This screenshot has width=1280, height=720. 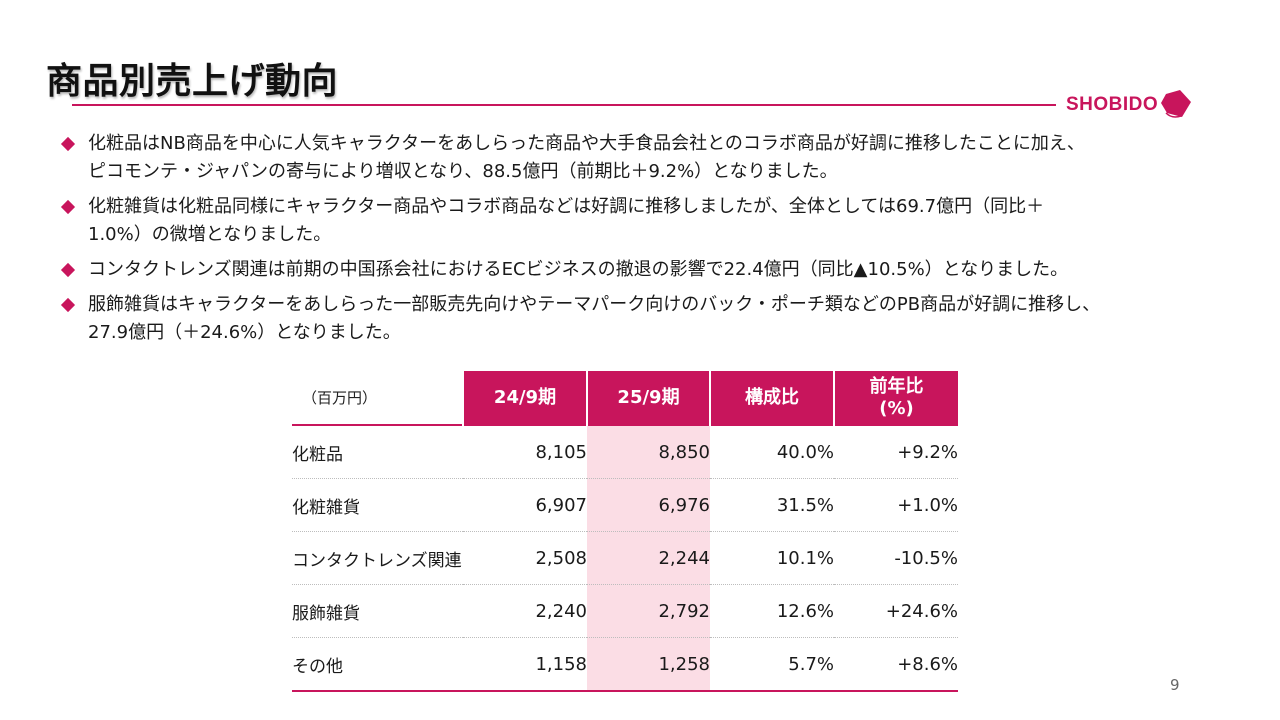 I want to click on prev-value: 8,105, so click(x=525, y=452).